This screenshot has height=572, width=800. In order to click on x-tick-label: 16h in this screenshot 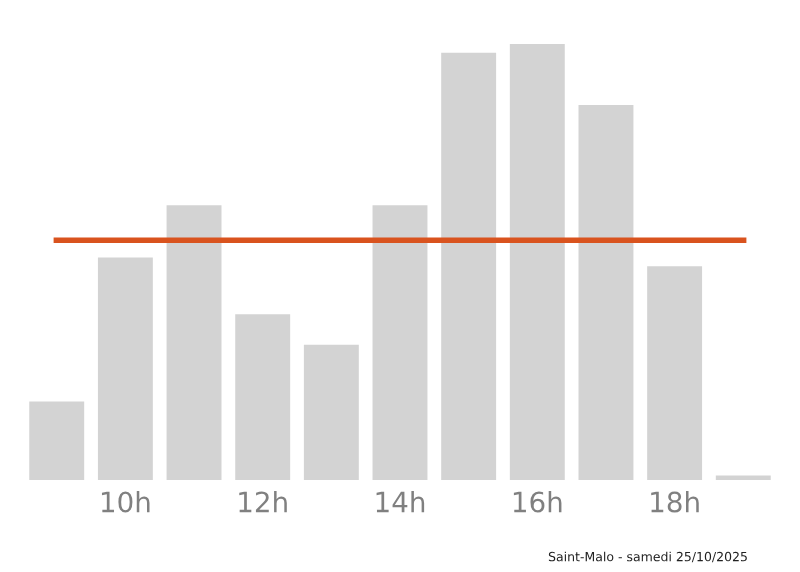, I will do `click(537, 502)`.